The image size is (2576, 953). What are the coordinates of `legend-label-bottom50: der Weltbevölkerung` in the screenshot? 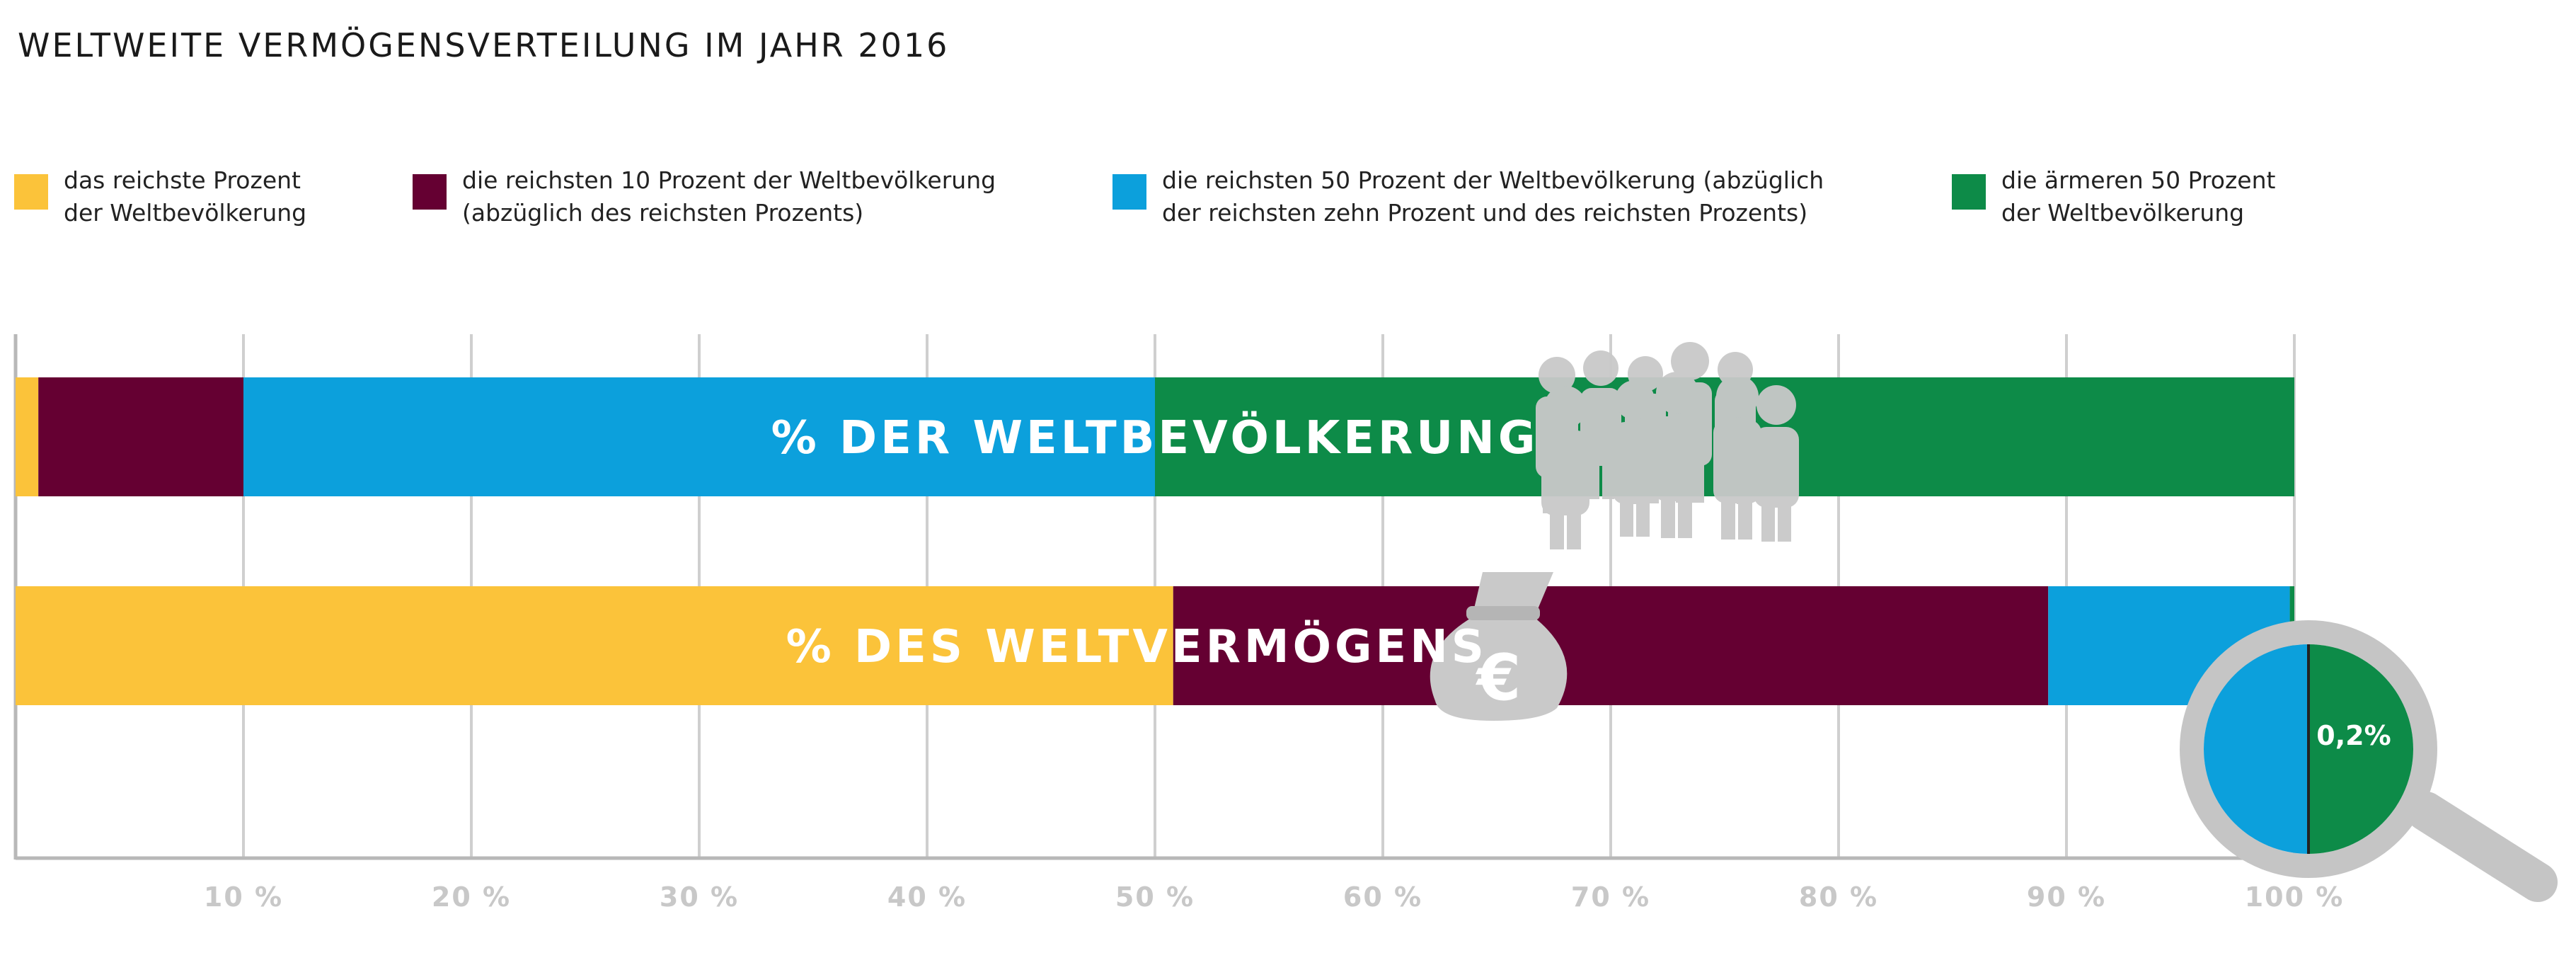 It's located at (2123, 213).